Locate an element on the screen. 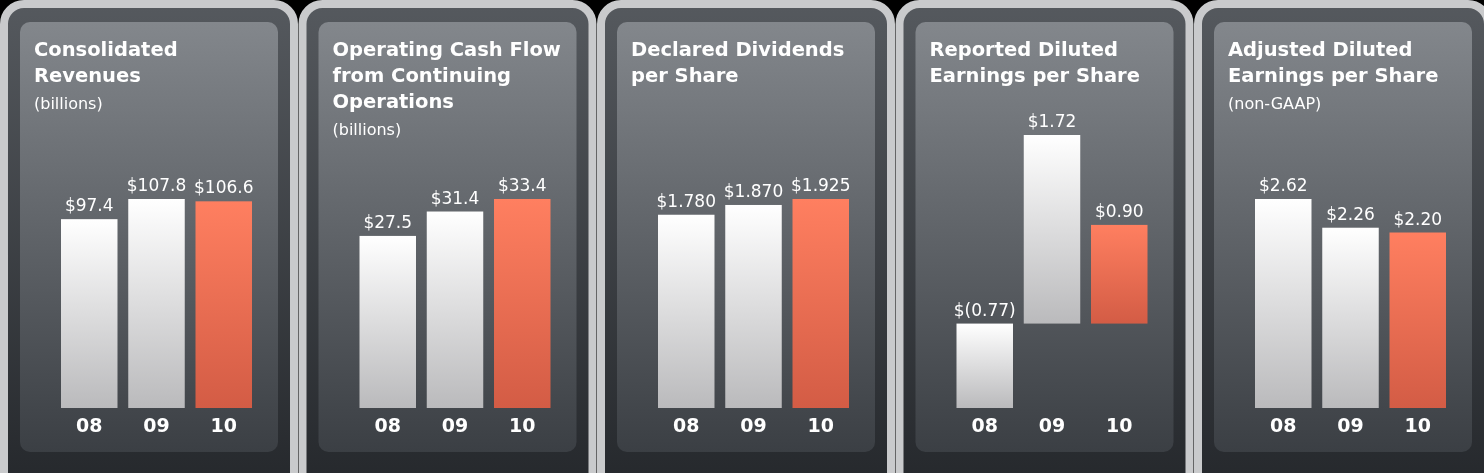 The image size is (1484, 473). chart-title: Declared Dividends per Share is located at coordinates (738, 62).